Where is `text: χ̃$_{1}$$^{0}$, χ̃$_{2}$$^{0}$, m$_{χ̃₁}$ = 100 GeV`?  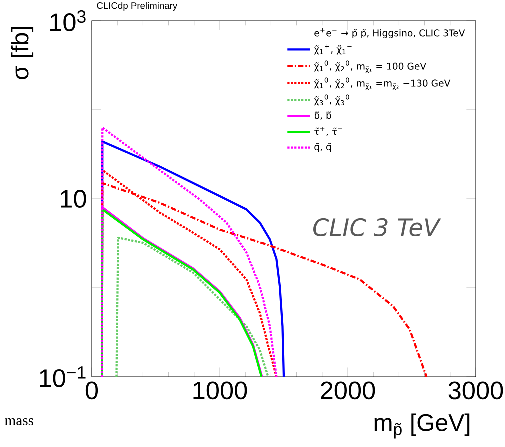
text: χ̃$_{1}$$^{0}$, χ̃$_{2}$$^{0}$, m$_{χ̃₁}$ = 100 GeV is located at coordinates (370, 67).